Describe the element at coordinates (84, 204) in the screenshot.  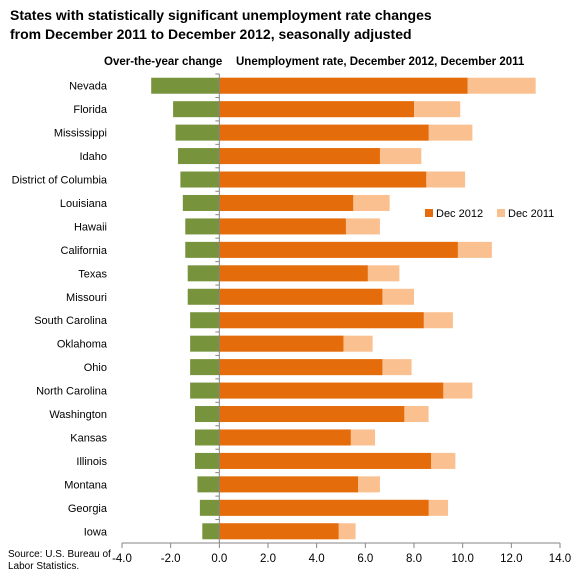
I see `category-label: Louisiana` at that location.